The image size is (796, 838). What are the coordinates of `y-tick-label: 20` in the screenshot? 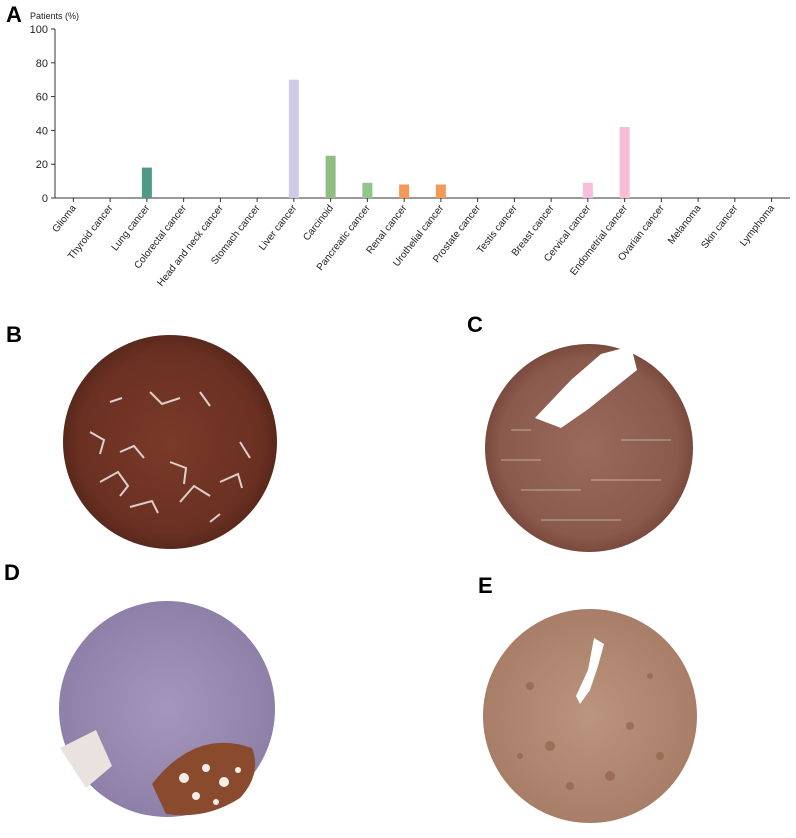 It's located at (42, 165).